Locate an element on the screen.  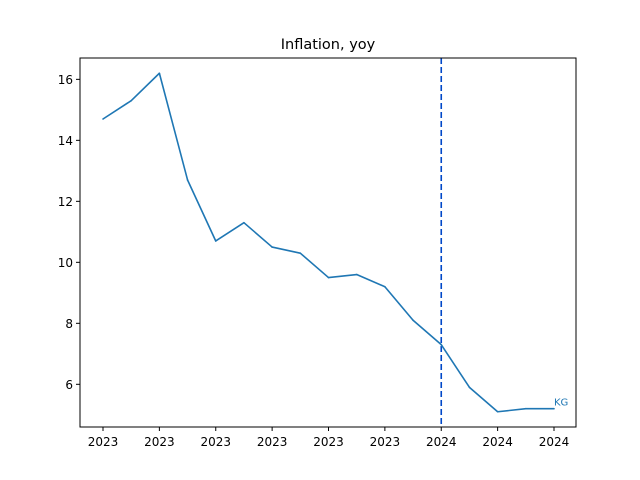
y-tick-label: 14 is located at coordinates (65, 141).